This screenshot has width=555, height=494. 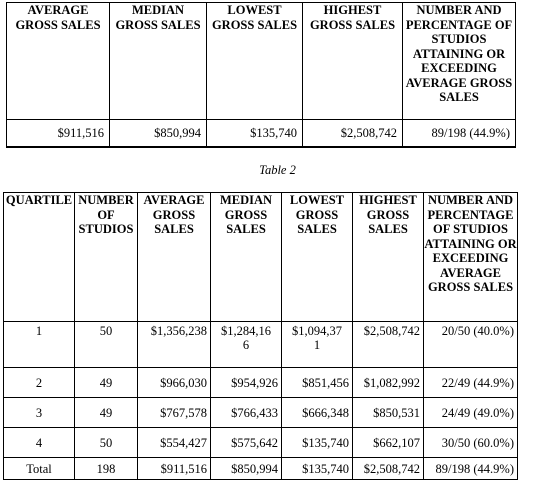 I want to click on cell-quartile: Total, so click(x=39, y=468).